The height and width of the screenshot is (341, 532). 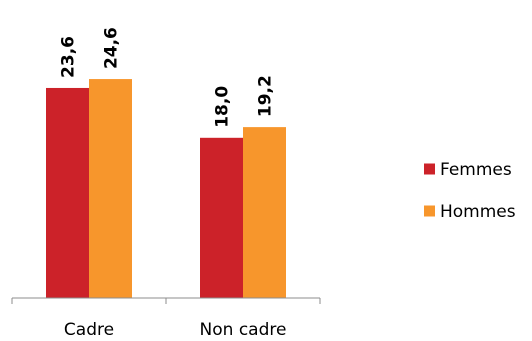 I want to click on legend-swatch-femmes, so click(x=429, y=169).